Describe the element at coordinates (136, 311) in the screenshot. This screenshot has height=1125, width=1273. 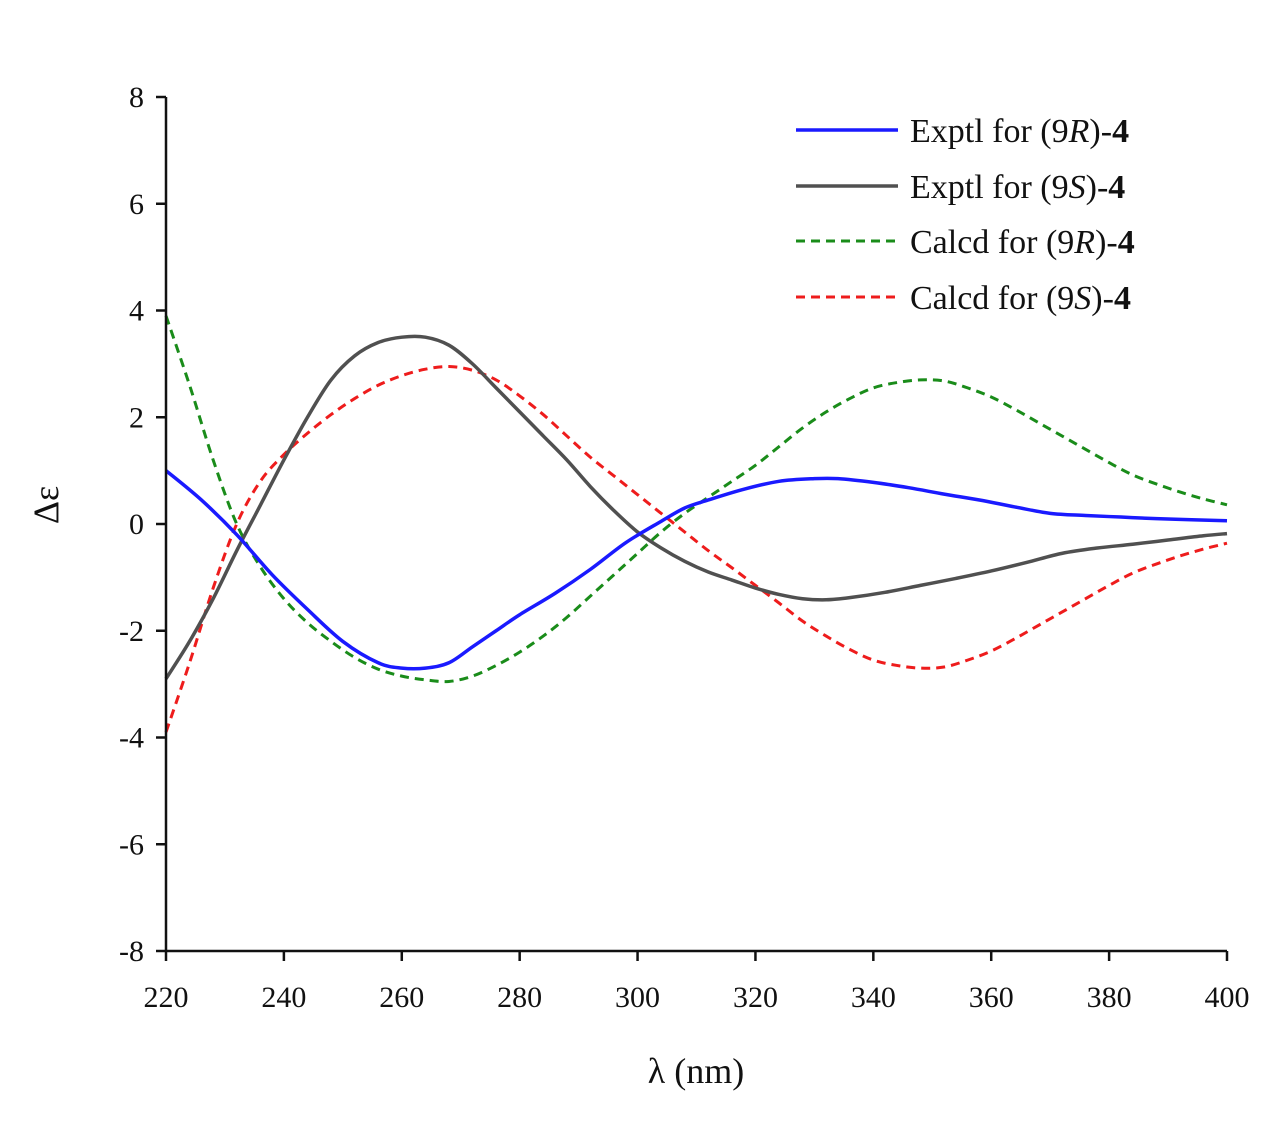
I see `y-tick-label: 4` at that location.